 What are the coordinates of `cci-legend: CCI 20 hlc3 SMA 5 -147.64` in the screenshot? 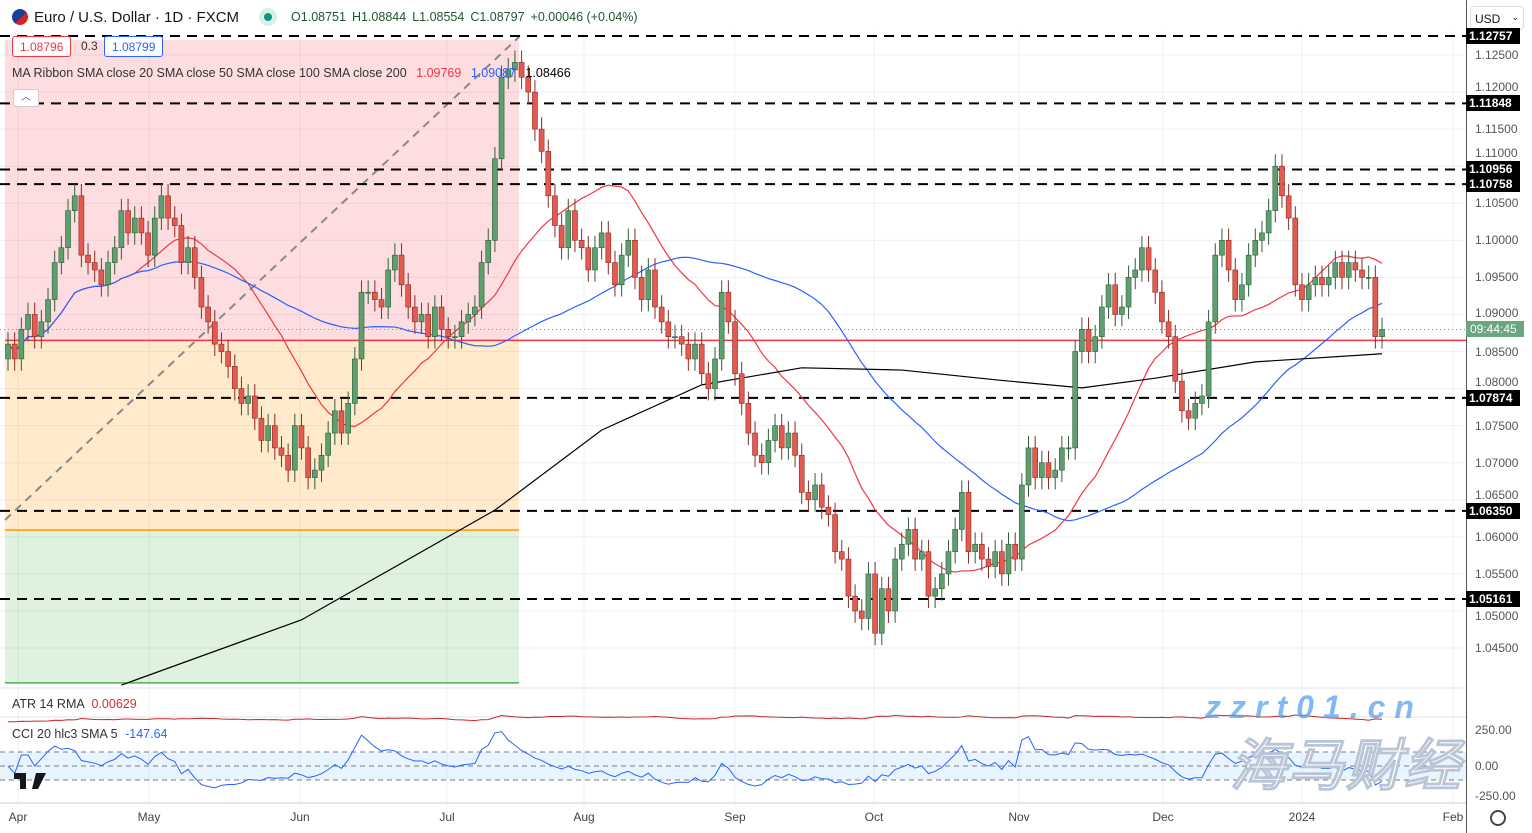 It's located at (90, 734).